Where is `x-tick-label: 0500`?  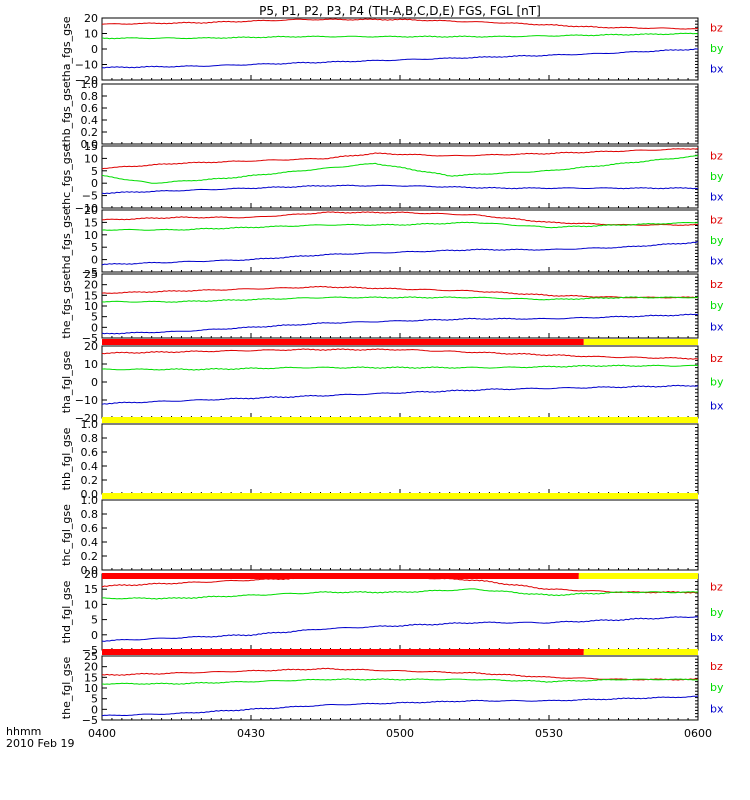 x-tick-label: 0500 is located at coordinates (400, 733).